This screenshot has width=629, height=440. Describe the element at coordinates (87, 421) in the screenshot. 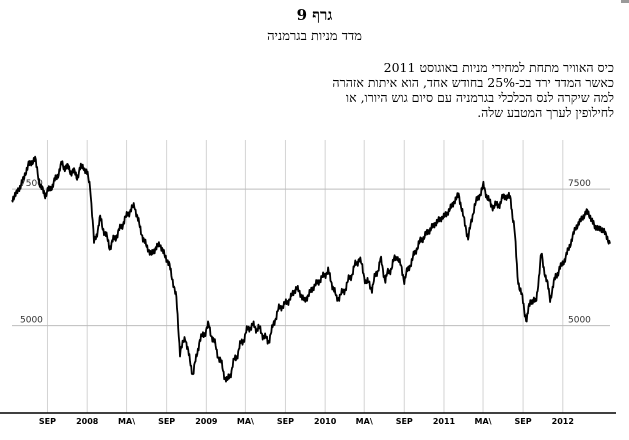

I see `x-tick-label: 2008` at that location.